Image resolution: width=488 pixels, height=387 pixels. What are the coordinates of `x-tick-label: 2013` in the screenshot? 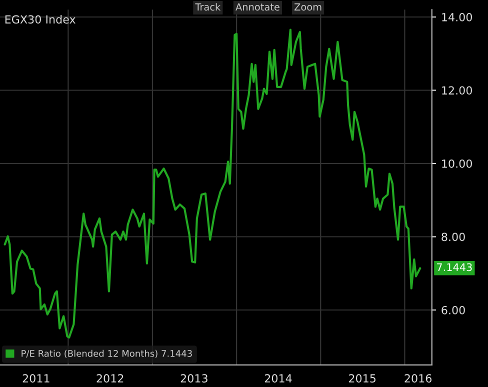 It's located at (194, 378).